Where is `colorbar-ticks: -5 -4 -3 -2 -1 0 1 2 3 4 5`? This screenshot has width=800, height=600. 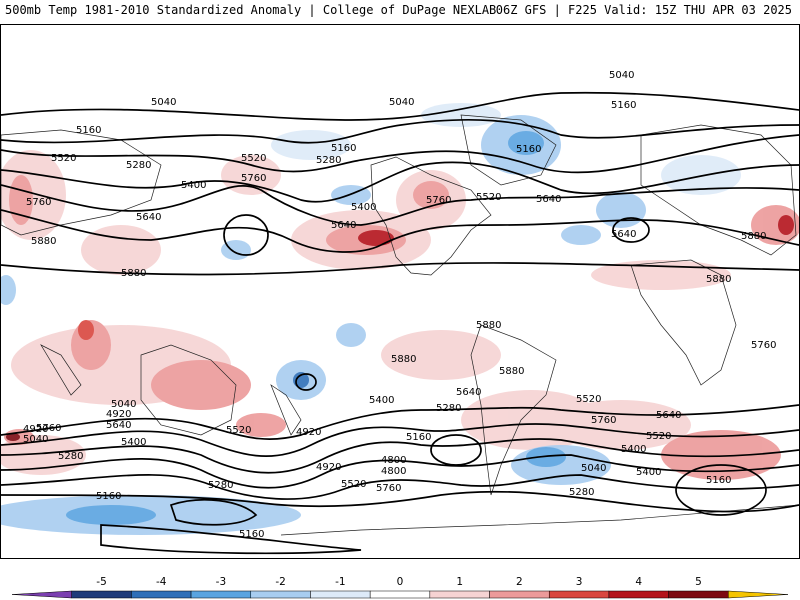 colorbar-ticks: -5 -4 -3 -2 -1 0 1 2 3 4 5 is located at coordinates (399, 582).